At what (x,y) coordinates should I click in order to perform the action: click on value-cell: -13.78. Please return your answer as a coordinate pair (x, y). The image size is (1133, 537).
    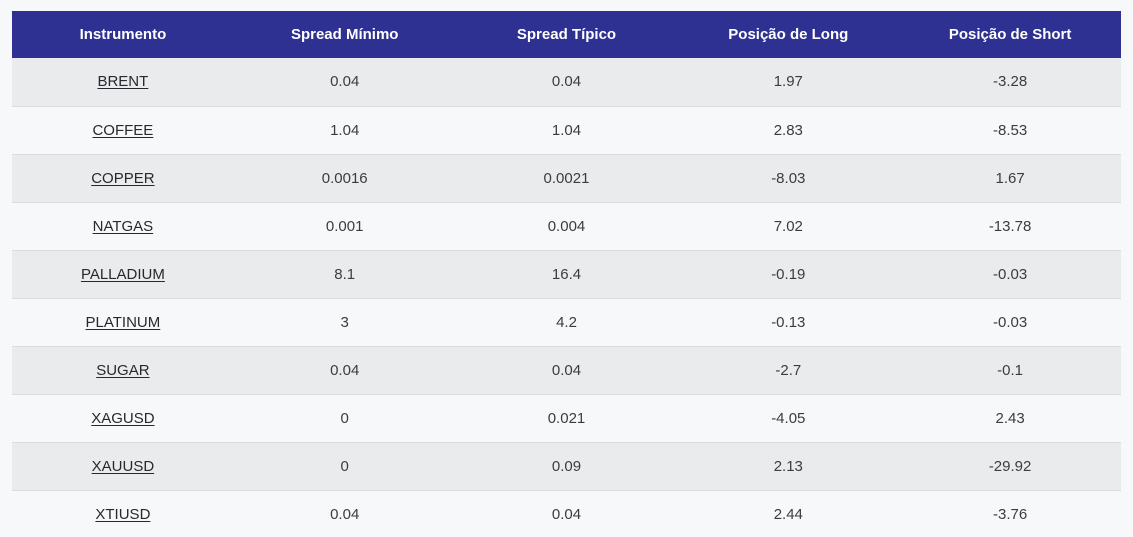
    Looking at the image, I should click on (1010, 226).